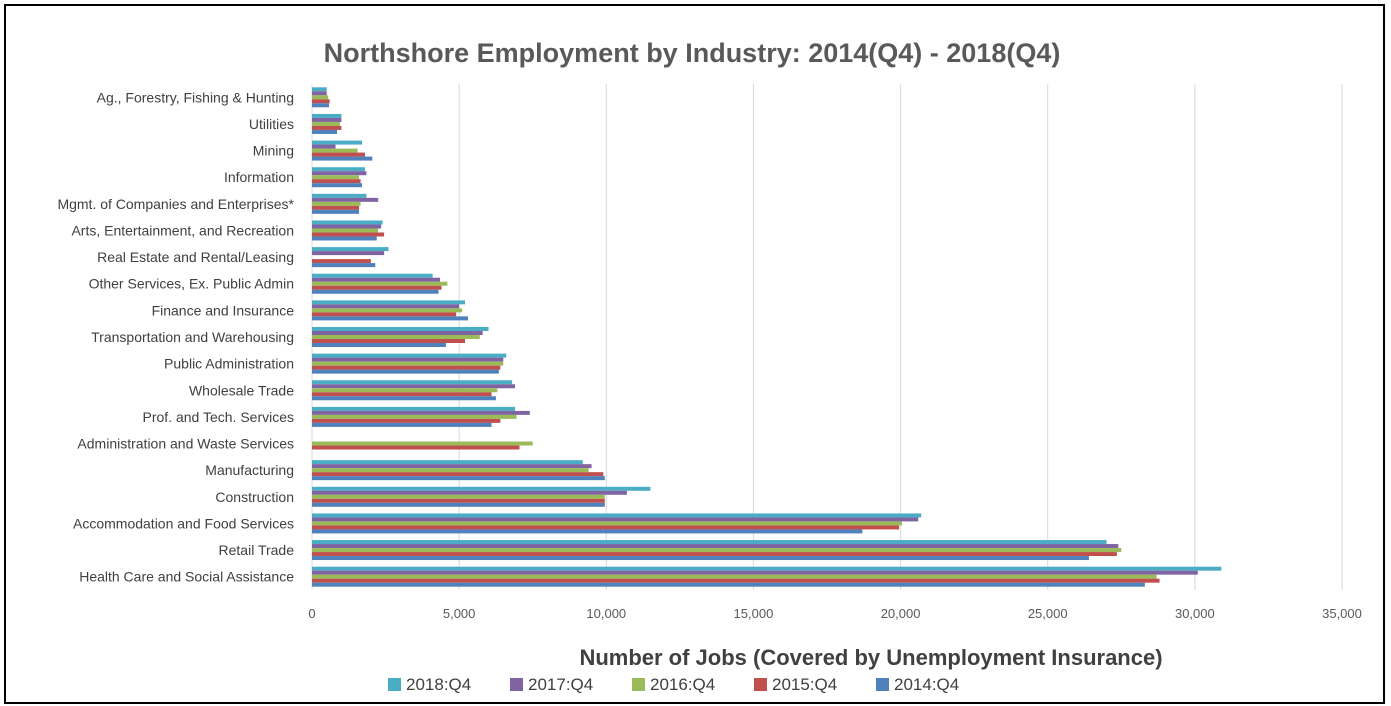 The height and width of the screenshot is (706, 1391). Describe the element at coordinates (402, 424) in the screenshot. I see `bar-2014-q4-prof-and-tech-services` at that location.